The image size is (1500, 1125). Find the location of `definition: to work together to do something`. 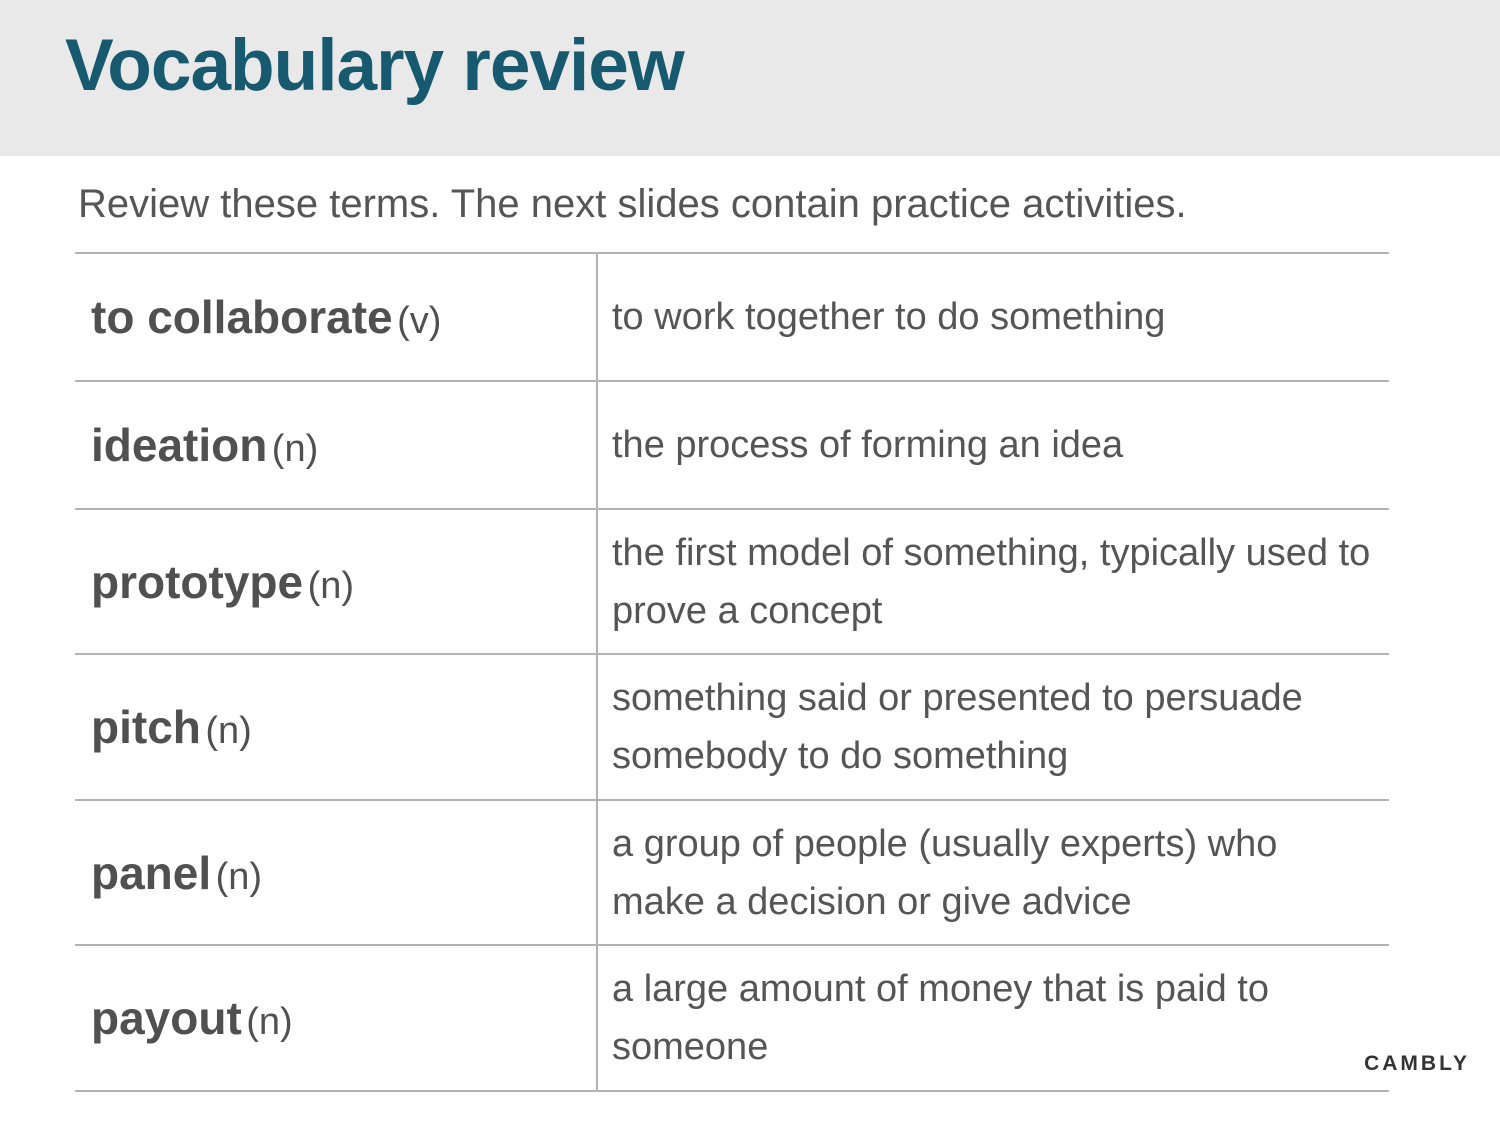

definition: to work together to do something is located at coordinates (889, 317).